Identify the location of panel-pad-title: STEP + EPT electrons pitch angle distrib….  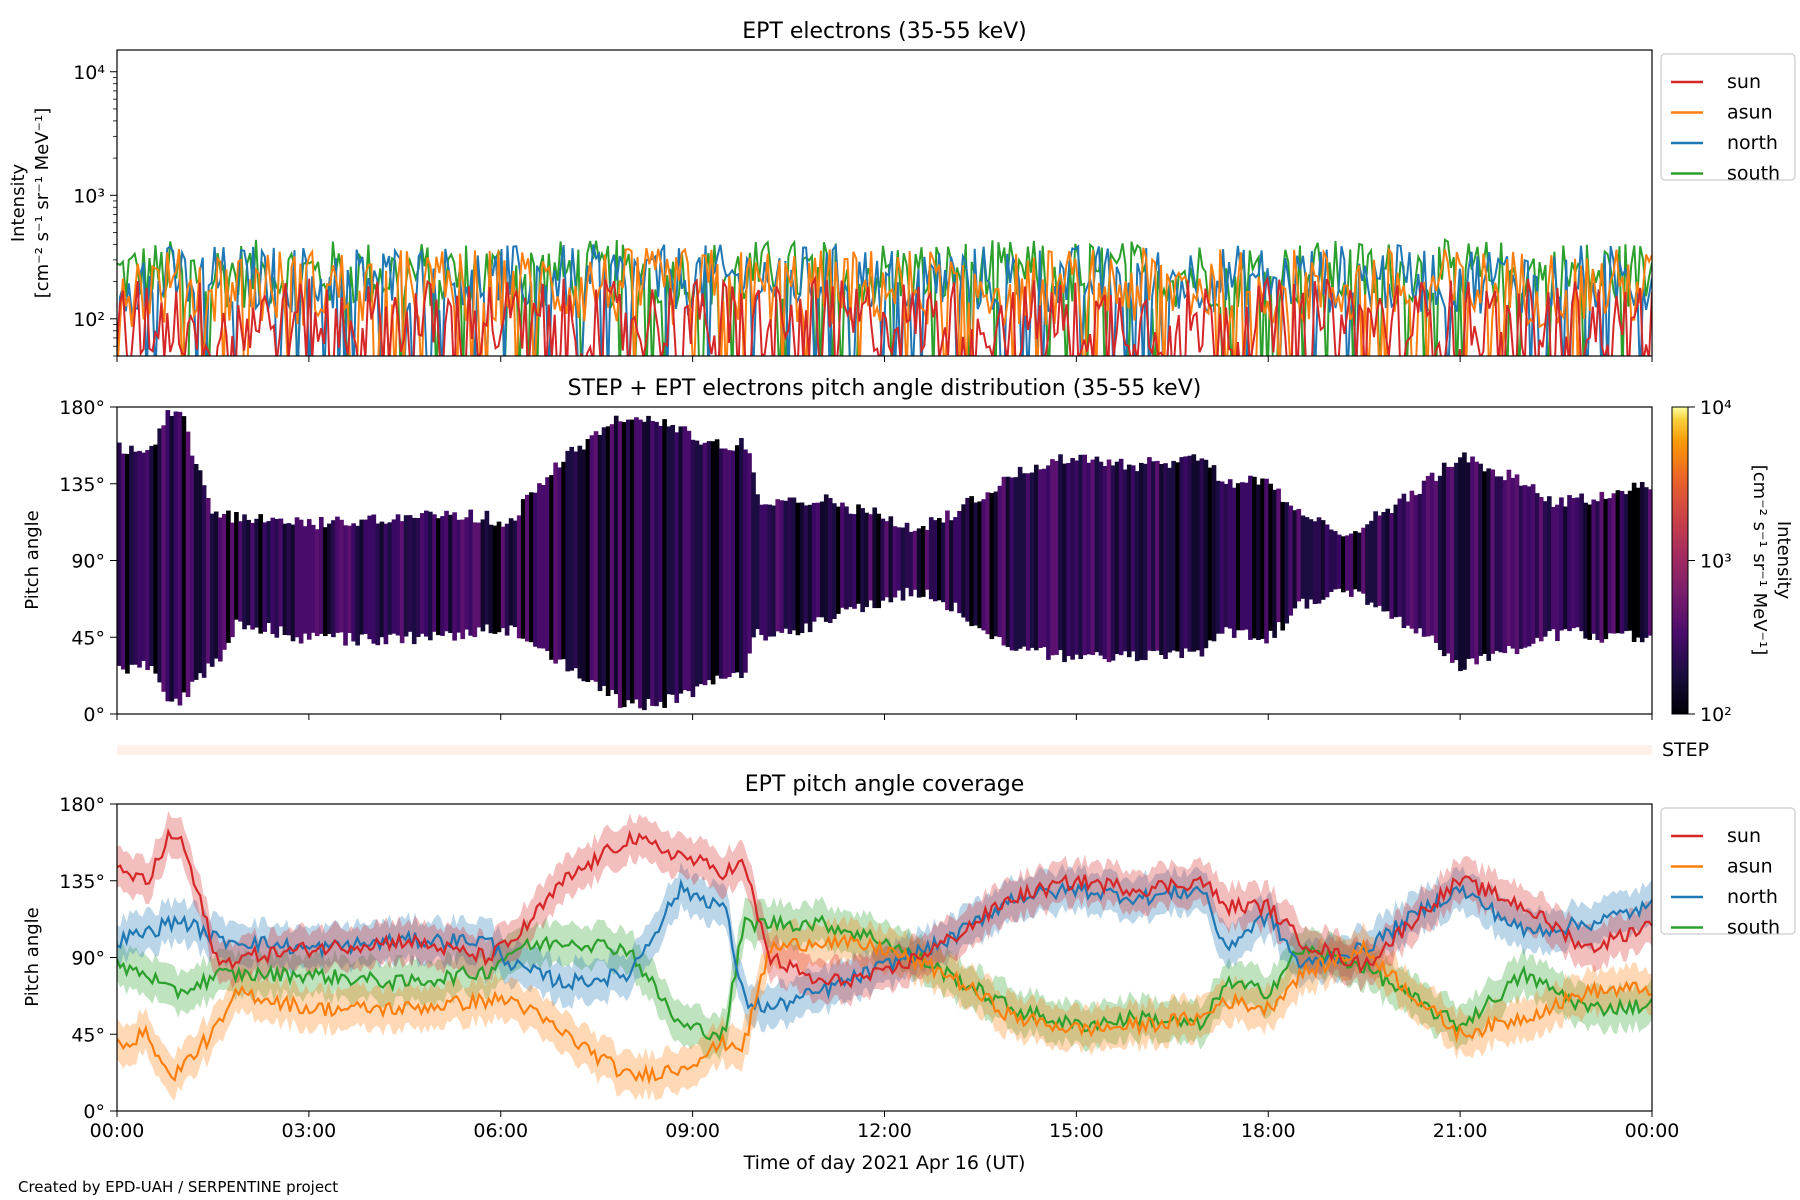
(885, 388).